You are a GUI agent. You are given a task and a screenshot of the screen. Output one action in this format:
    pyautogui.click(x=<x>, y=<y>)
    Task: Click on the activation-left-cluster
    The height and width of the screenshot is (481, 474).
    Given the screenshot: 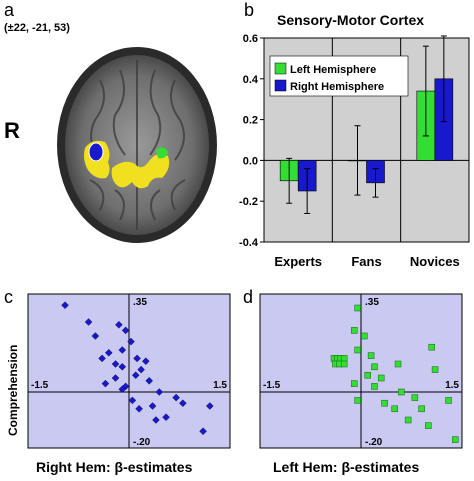 What is the action you would take?
    pyautogui.click(x=140, y=171)
    